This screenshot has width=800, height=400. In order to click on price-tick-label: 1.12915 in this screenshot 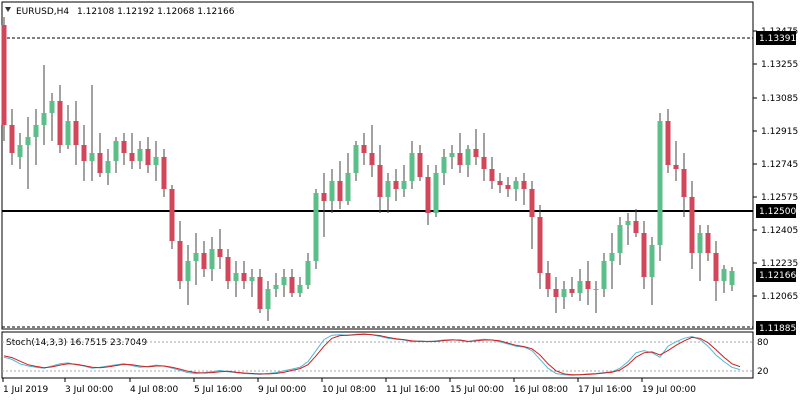, I will do `click(779, 132)`.